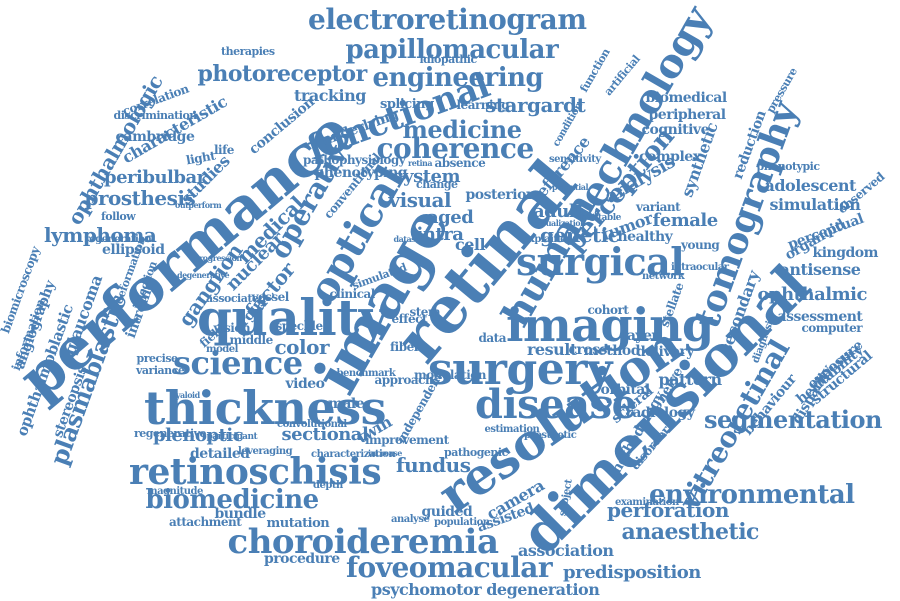 The height and width of the screenshot is (601, 900). I want to click on cloud-word: potential, so click(570, 187).